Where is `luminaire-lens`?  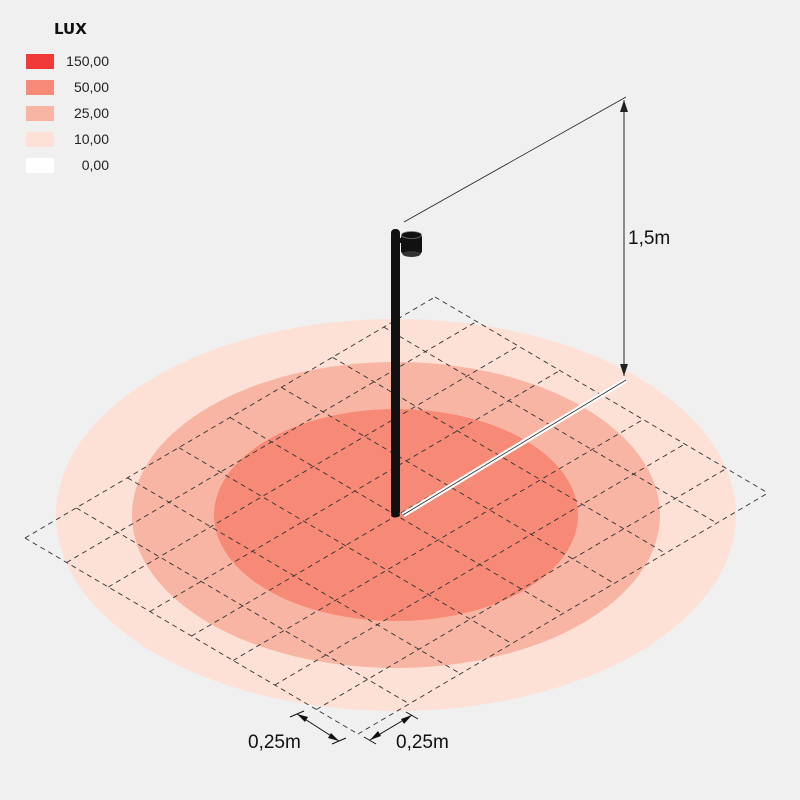 luminaire-lens is located at coordinates (411, 254).